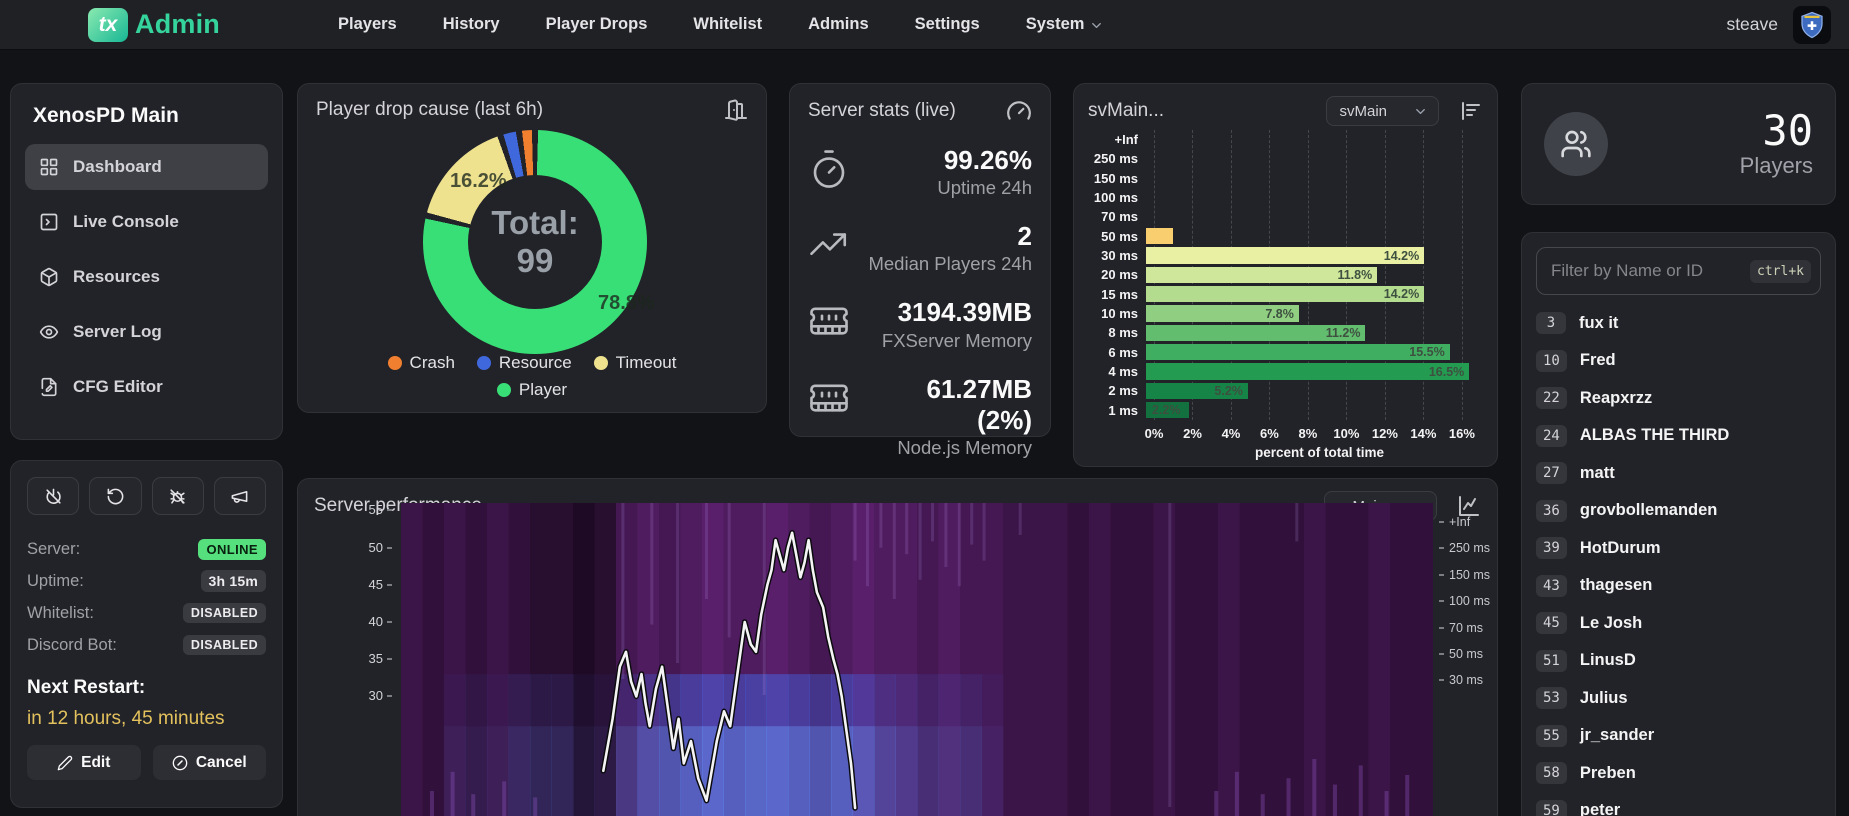  I want to click on nav-item-admins: Admins, so click(838, 24).